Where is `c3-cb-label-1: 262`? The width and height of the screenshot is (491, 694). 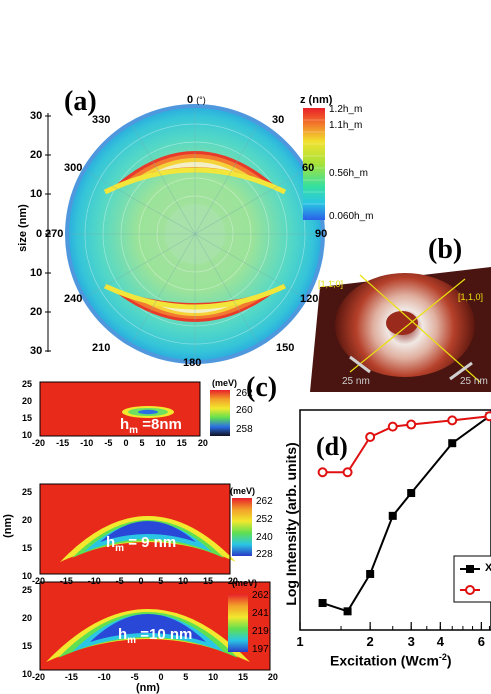 c3-cb-label-1: 262 is located at coordinates (260, 595).